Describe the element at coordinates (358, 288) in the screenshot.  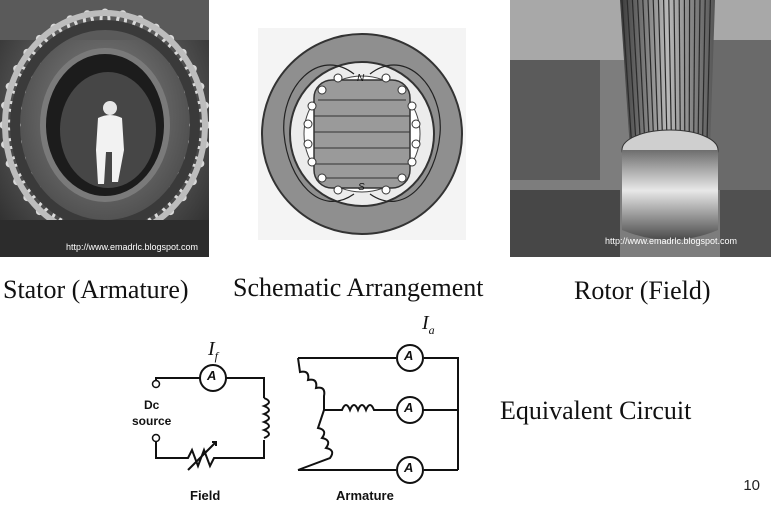
I see `schematic-caption: Schematic Arrangement` at that location.